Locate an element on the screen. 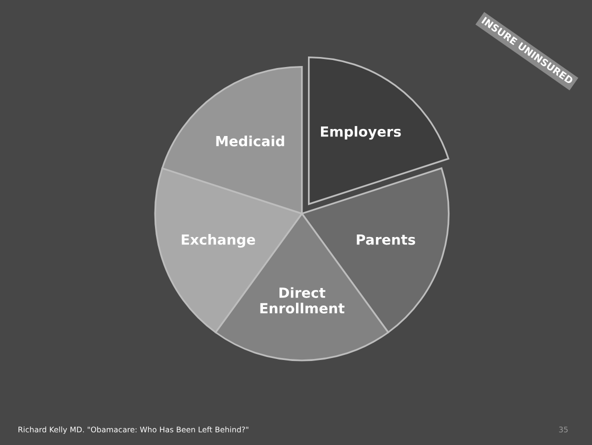 The width and height of the screenshot is (592, 445). slice-label: Parents is located at coordinates (386, 239).